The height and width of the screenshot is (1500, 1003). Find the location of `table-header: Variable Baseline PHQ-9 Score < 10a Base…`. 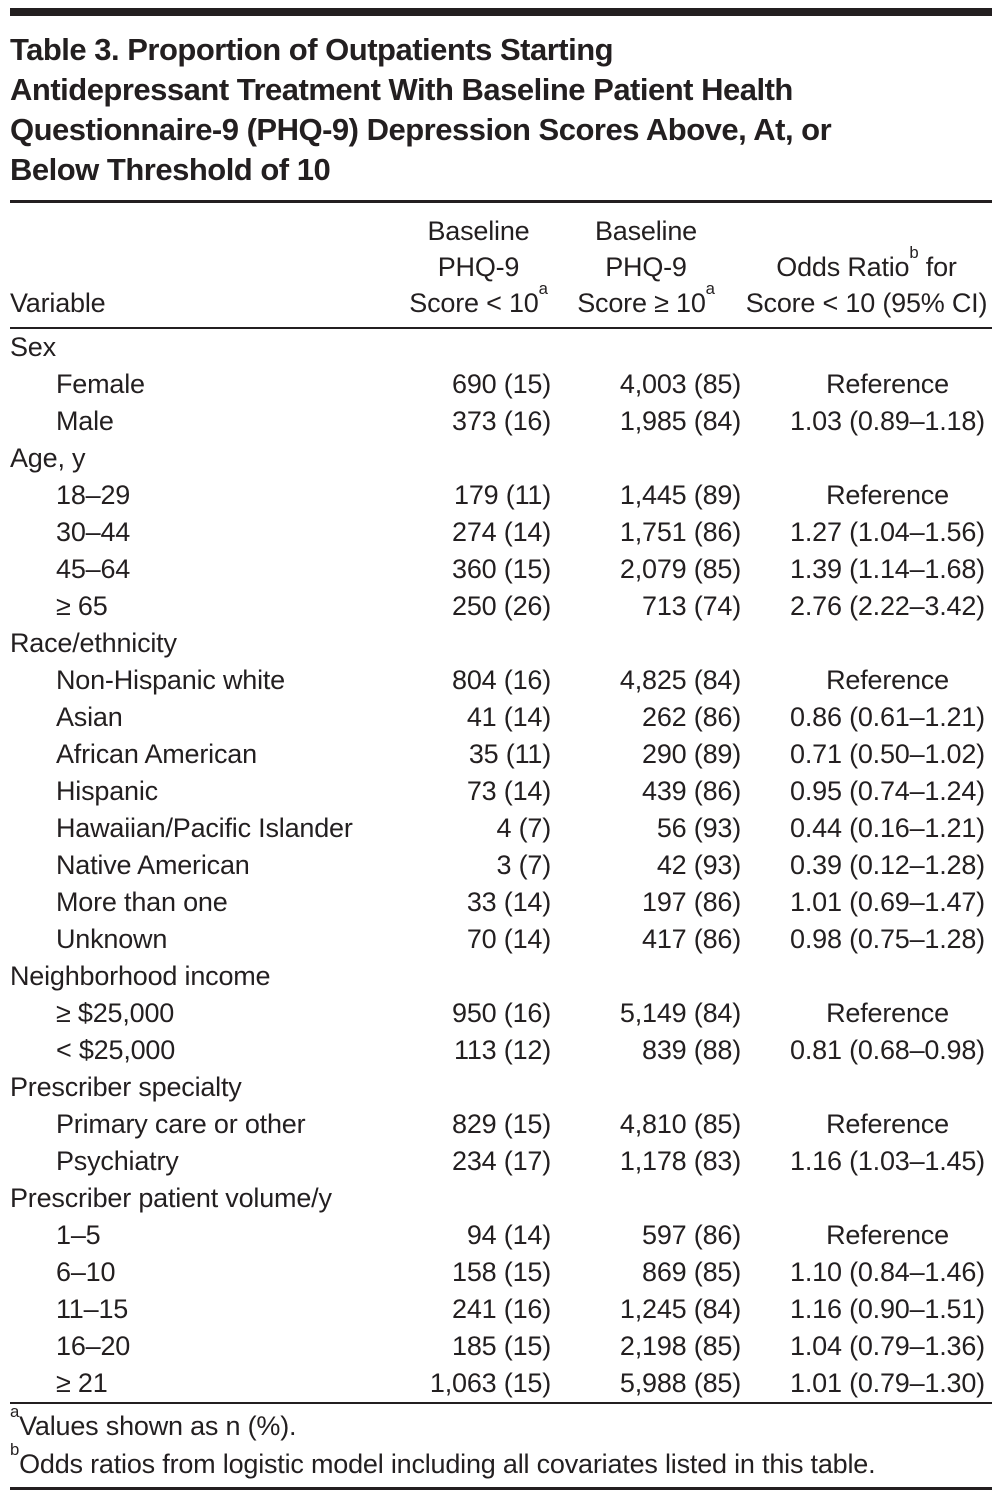

table-header: Variable Baseline PHQ-9 Score < 10a Base… is located at coordinates (501, 266).